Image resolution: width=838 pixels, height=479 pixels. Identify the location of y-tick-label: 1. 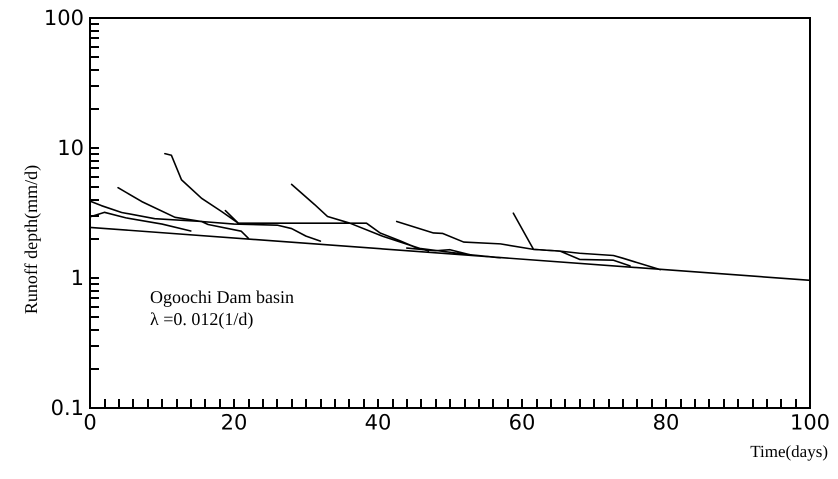
(77, 278).